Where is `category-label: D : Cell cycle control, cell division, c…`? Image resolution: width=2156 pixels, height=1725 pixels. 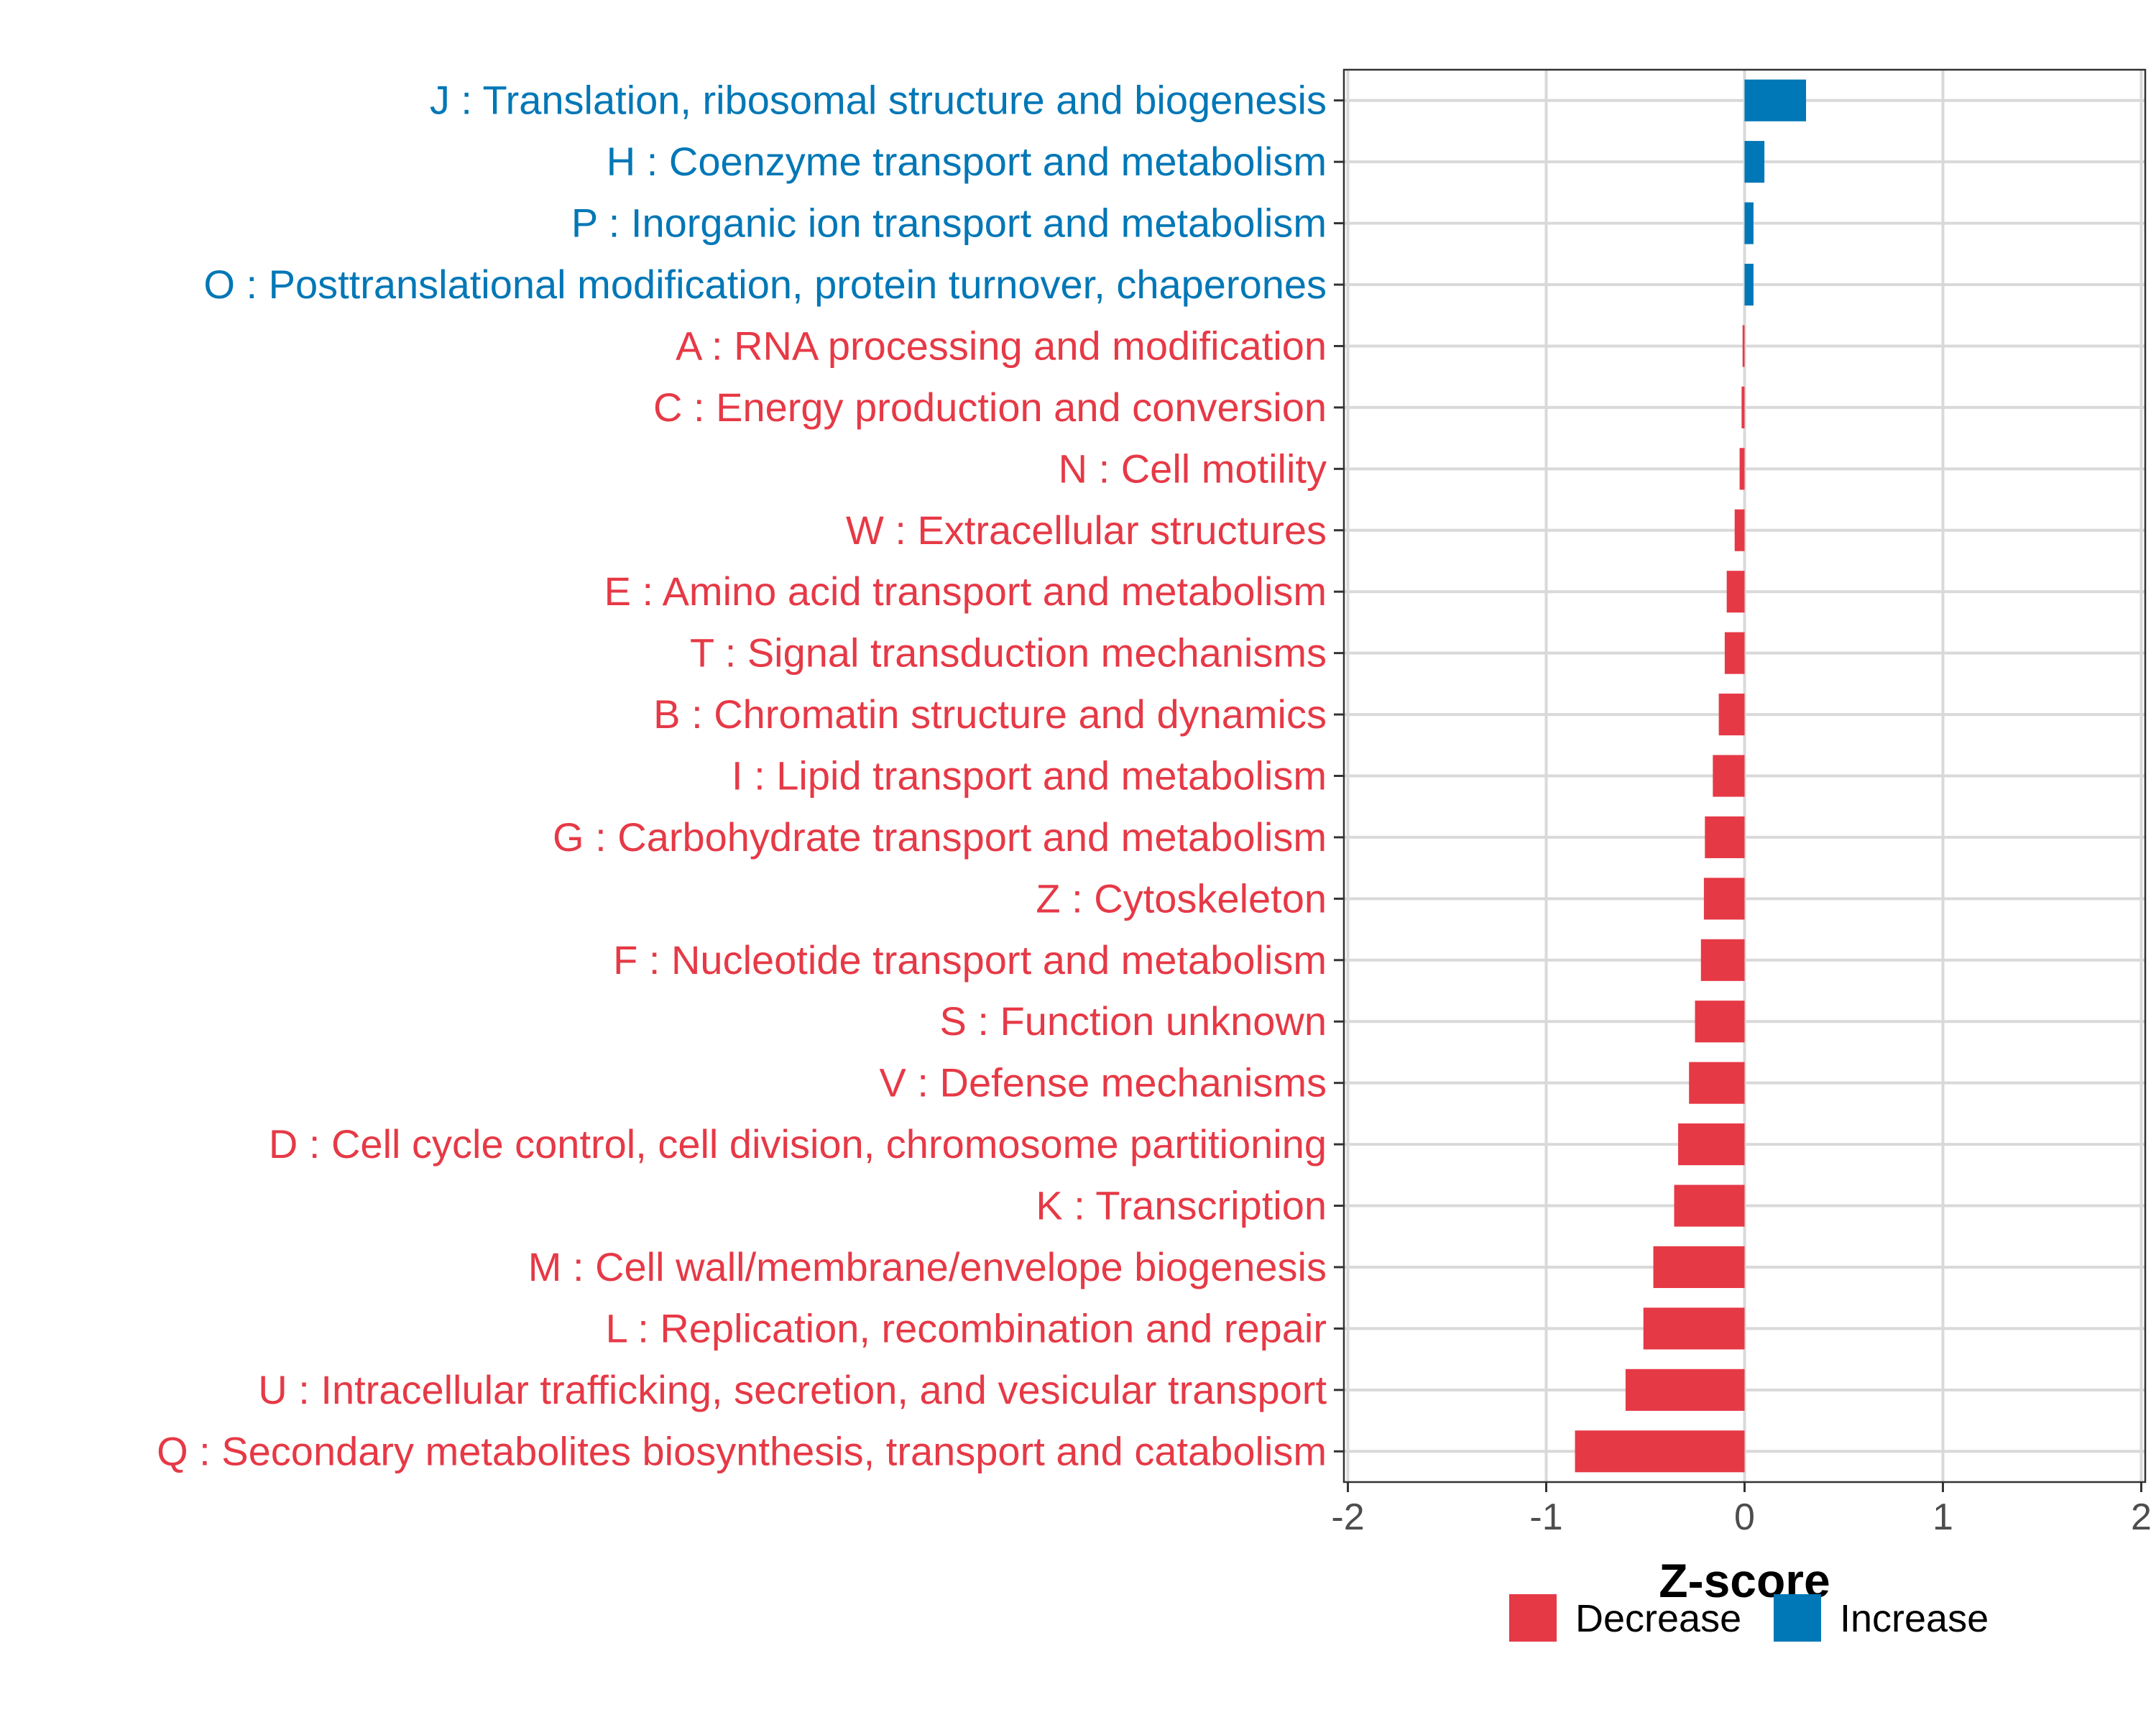
category-label: D : Cell cycle control, cell division, c… is located at coordinates (798, 1144).